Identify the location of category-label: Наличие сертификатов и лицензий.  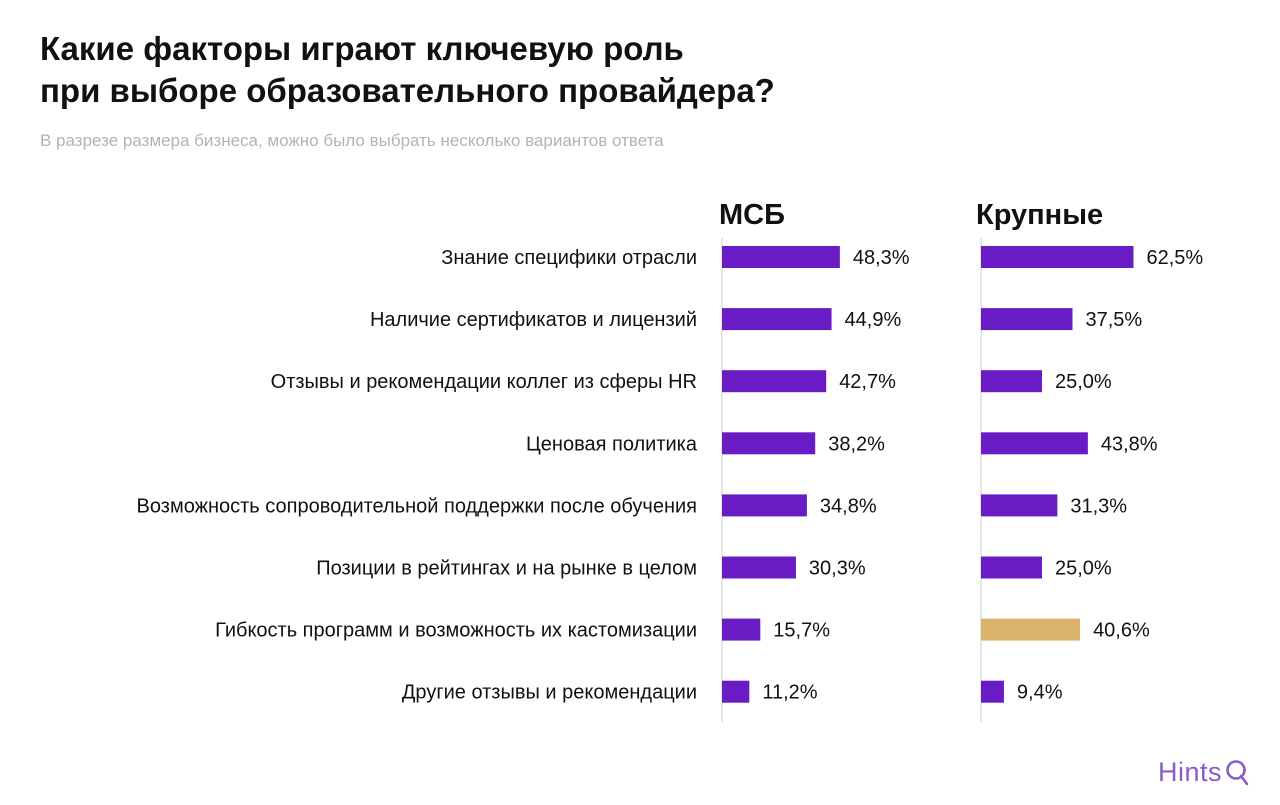
(533, 320).